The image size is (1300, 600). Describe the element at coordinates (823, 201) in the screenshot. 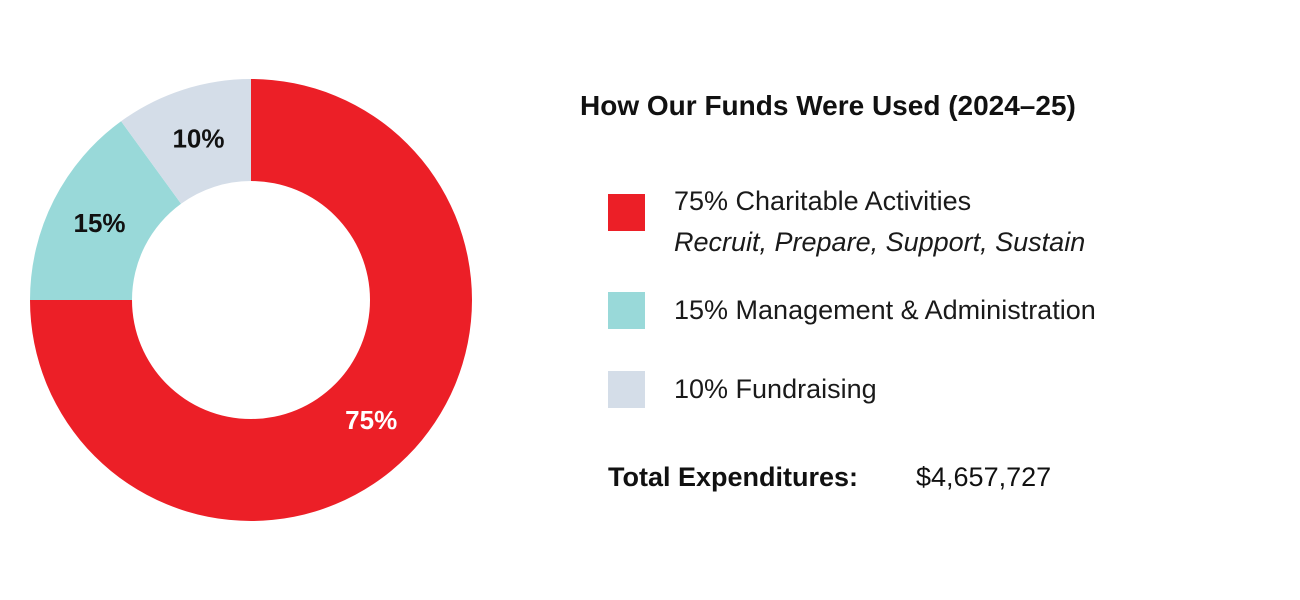

I see `legend-label-charitable: 75% Charitable Activities` at that location.